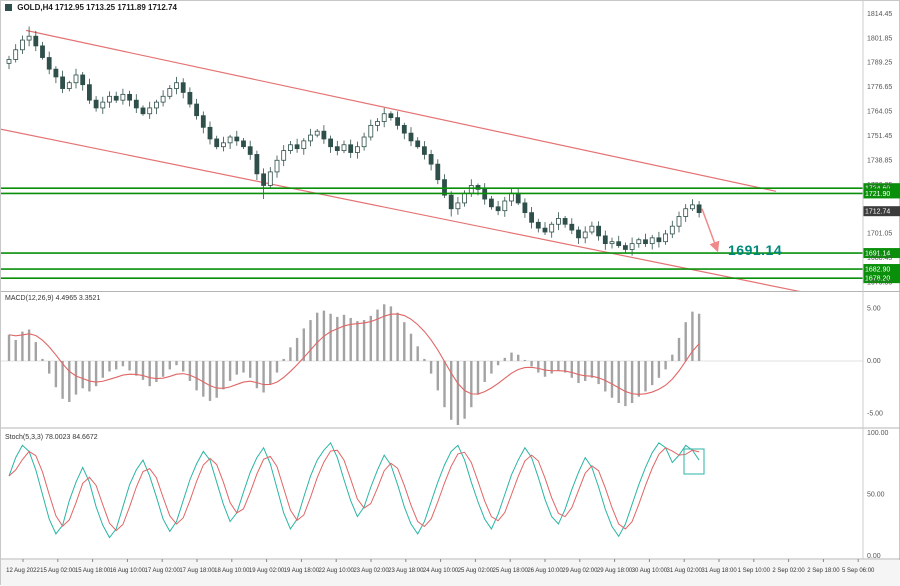 The height and width of the screenshot is (586, 900). I want to click on svg-text: 1682.90, so click(877, 270).